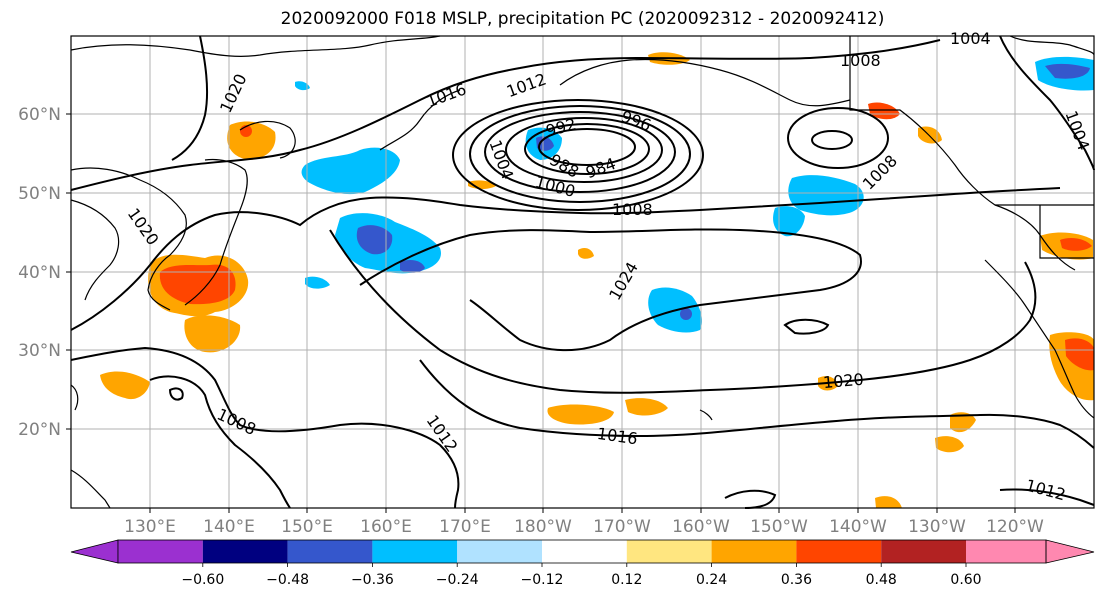  I want to click on longitude-label: 170°W, so click(622, 527).